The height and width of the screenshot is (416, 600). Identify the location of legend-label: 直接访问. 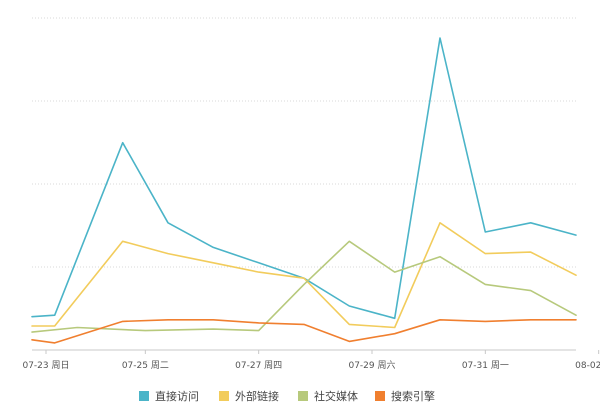
(177, 396).